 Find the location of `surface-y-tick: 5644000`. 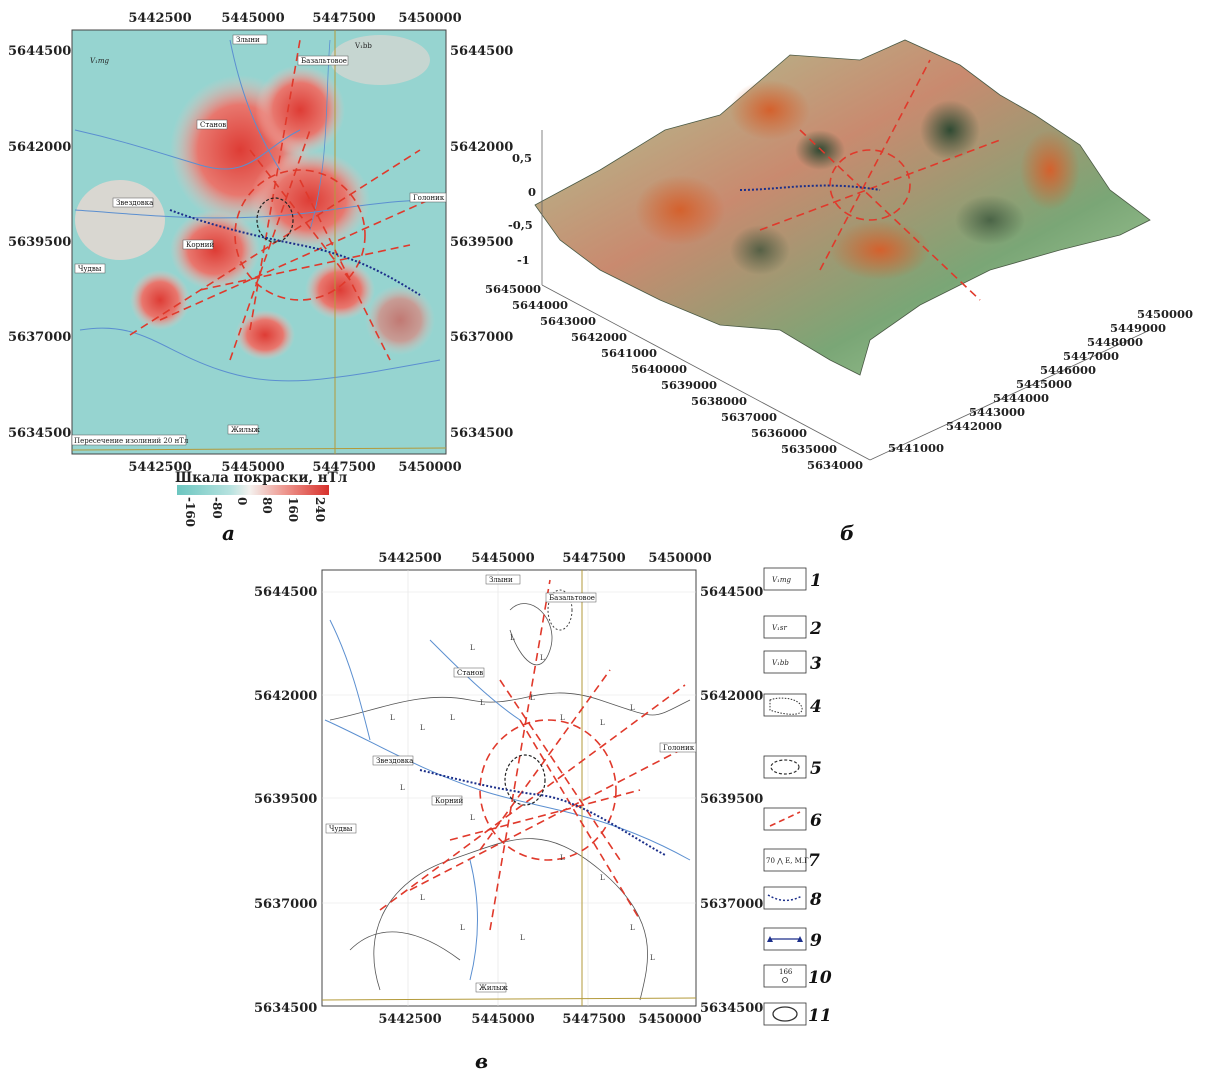

surface-y-tick: 5644000 is located at coordinates (540, 305).